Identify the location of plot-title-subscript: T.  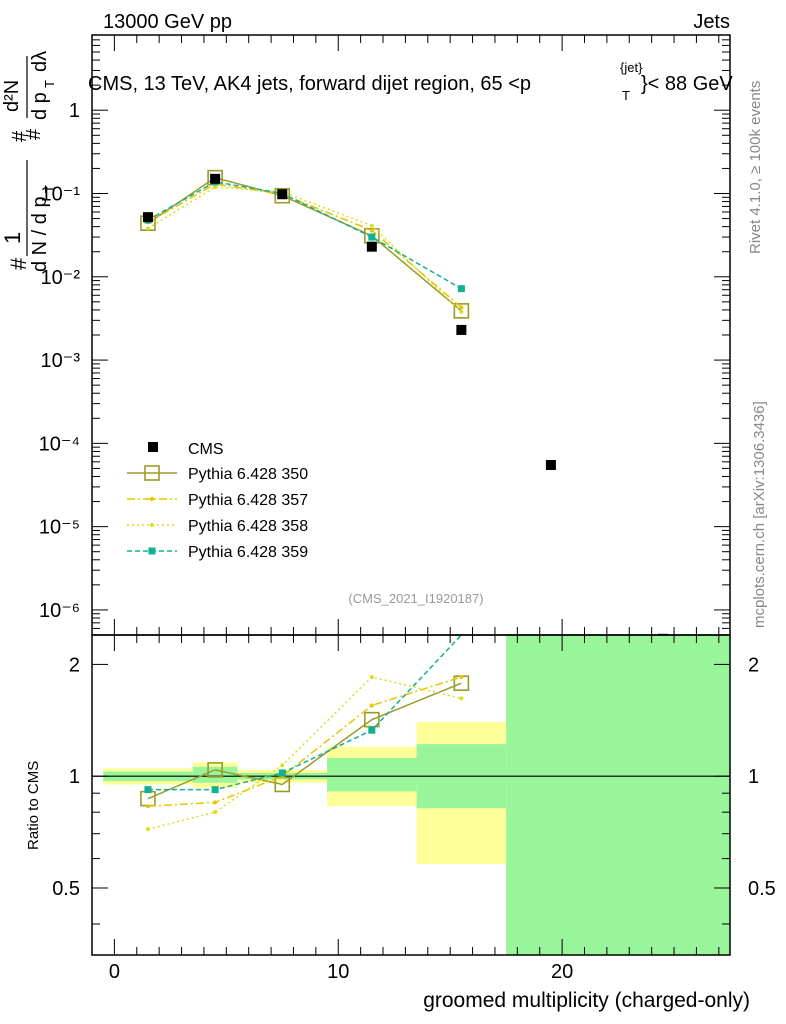
(626, 95).